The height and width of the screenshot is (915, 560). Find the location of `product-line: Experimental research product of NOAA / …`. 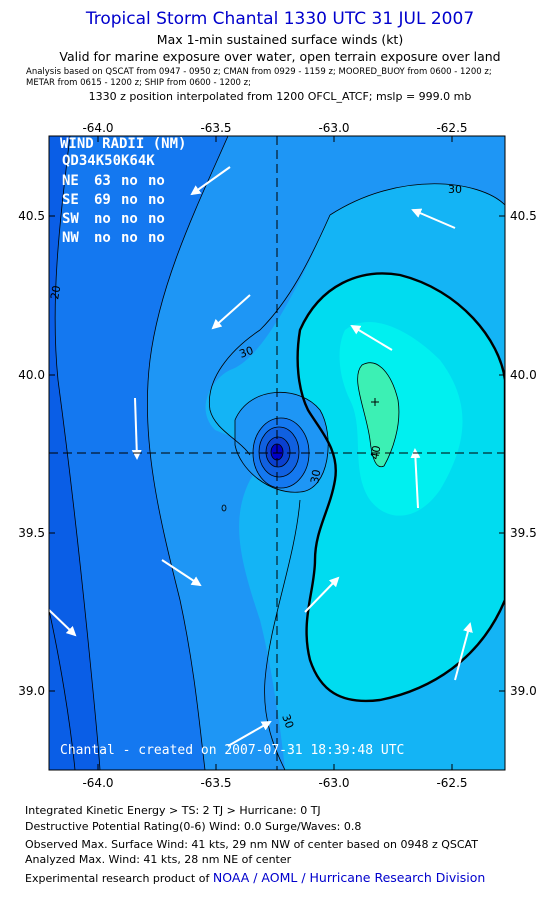

product-line: Experimental research product of NOAA / … is located at coordinates (255, 877).